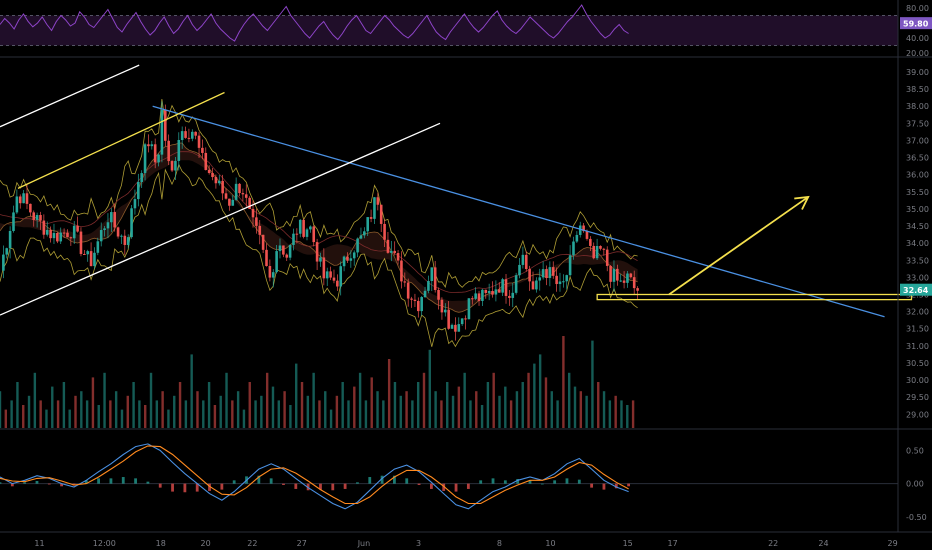  Describe the element at coordinates (917, 346) in the screenshot. I see `price-tick: 31.00` at that location.